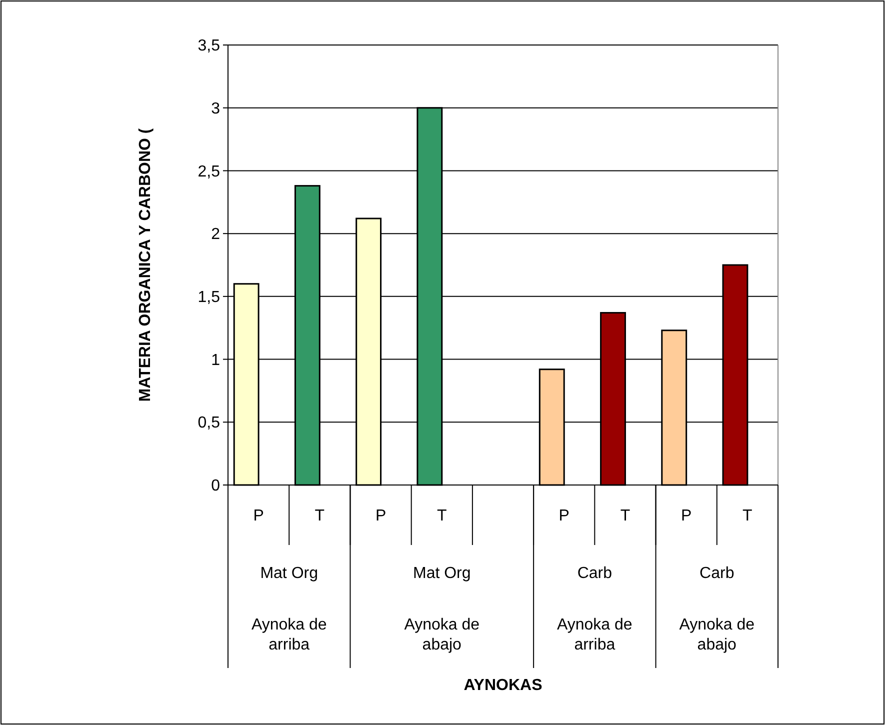  I want to click on y-tick-label: 2, so click(215, 235).